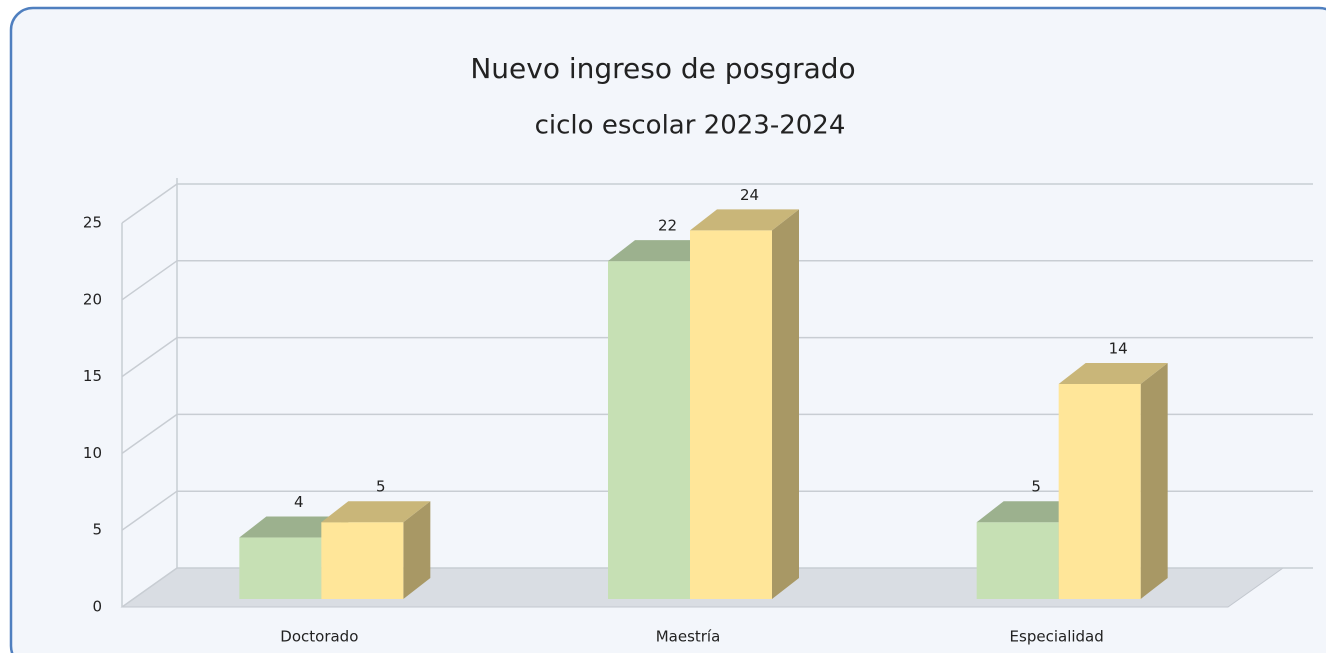 The width and height of the screenshot is (1326, 653). Describe the element at coordinates (97, 607) in the screenshot. I see `y-tick-label: 0` at that location.